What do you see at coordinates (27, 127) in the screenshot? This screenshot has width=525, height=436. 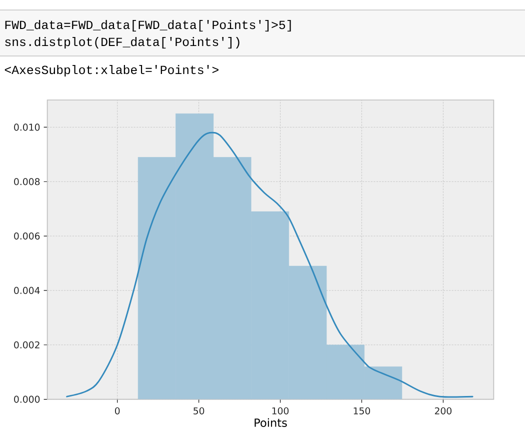 I see `y-tick-label: 0.010` at bounding box center [27, 127].